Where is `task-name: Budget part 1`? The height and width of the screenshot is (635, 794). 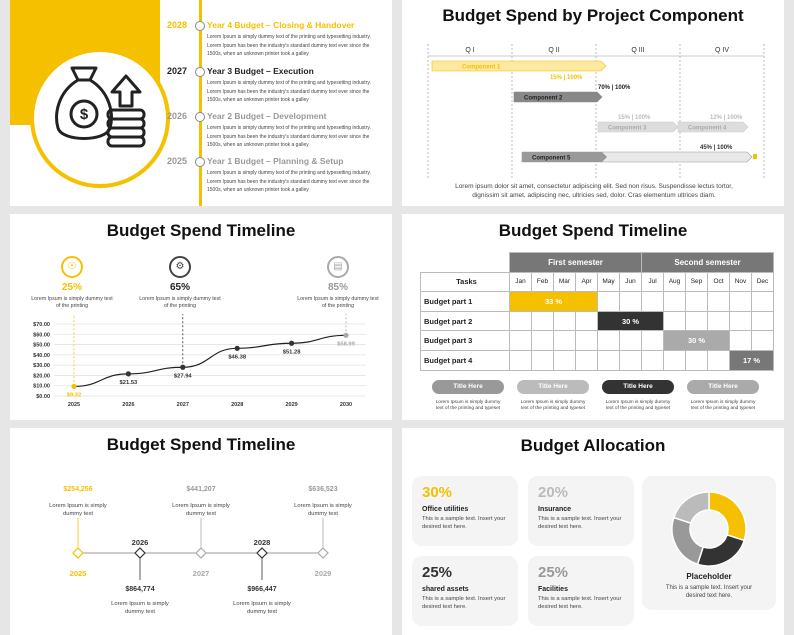
task-name: Budget part 1 is located at coordinates (465, 301).